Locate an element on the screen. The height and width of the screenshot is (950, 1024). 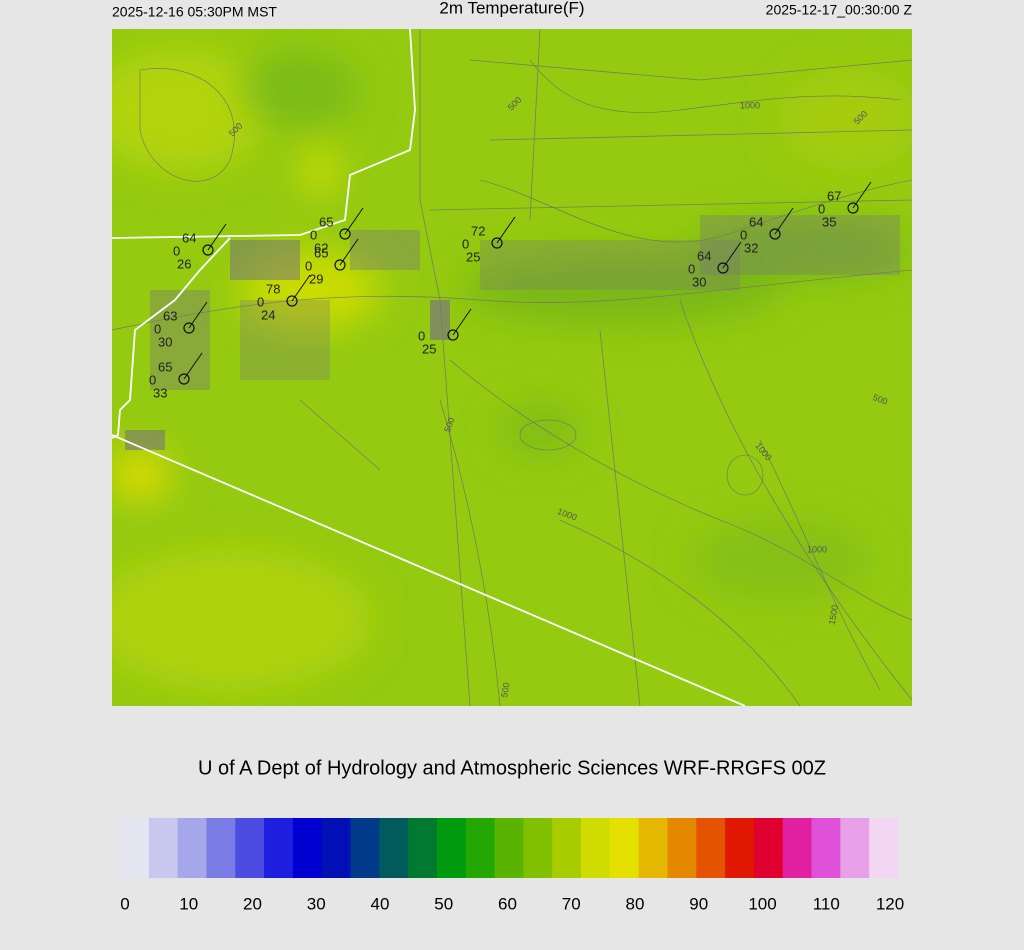
station-dewpoint: 29 is located at coordinates (316, 278).